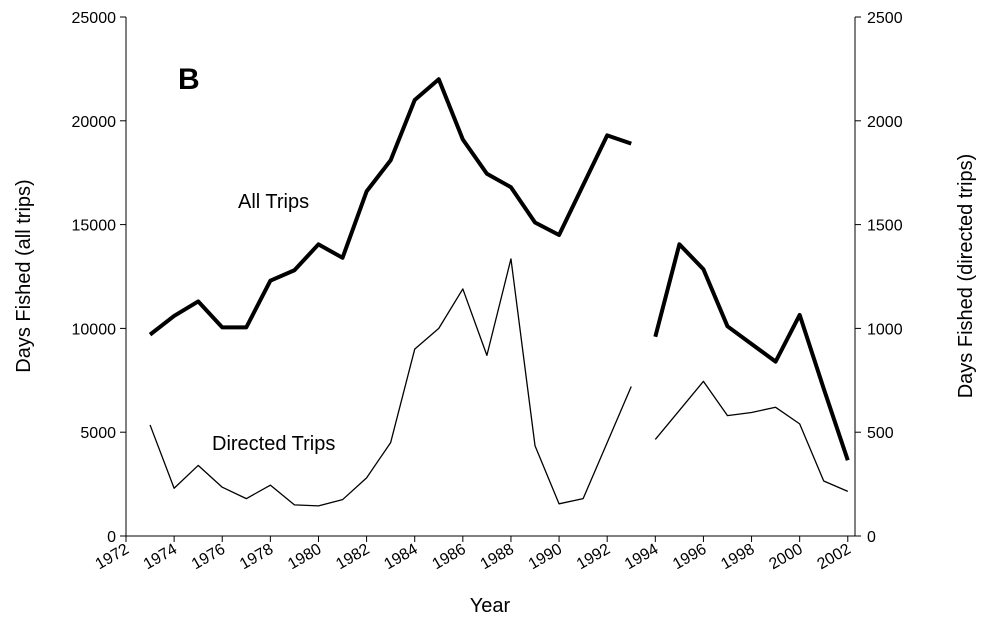 This screenshot has height=622, width=984. What do you see at coordinates (94, 122) in the screenshot?
I see `y-tick-label: 20000` at bounding box center [94, 122].